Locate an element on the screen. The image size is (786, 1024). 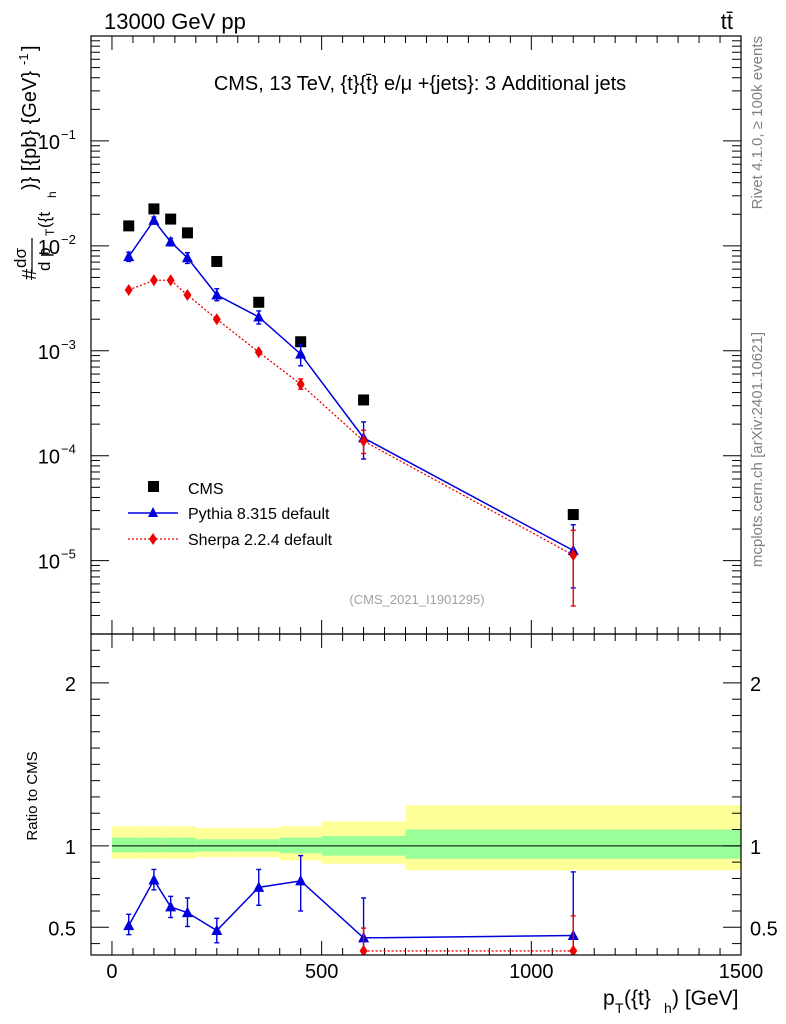
ratio-series-sherpa-2-2-4-default is located at coordinates (468, 935).